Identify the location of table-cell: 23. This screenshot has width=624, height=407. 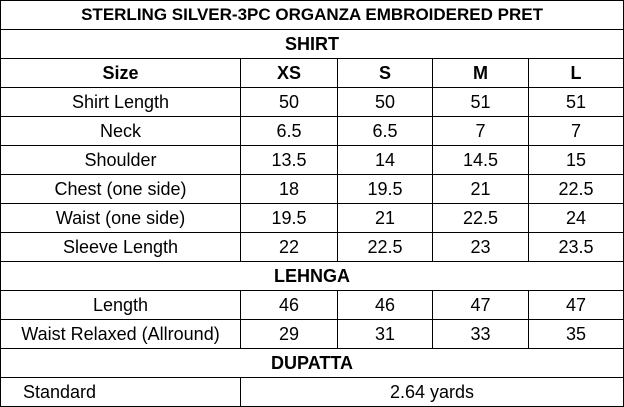
(480, 247).